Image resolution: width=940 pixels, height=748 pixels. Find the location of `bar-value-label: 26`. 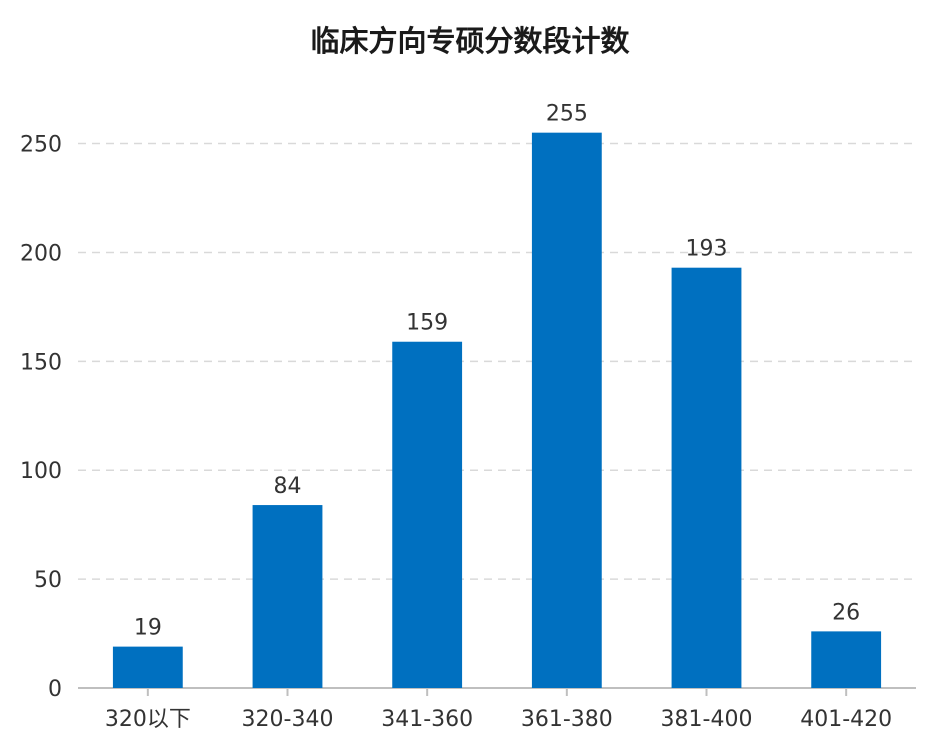

bar-value-label: 26 is located at coordinates (846, 612).